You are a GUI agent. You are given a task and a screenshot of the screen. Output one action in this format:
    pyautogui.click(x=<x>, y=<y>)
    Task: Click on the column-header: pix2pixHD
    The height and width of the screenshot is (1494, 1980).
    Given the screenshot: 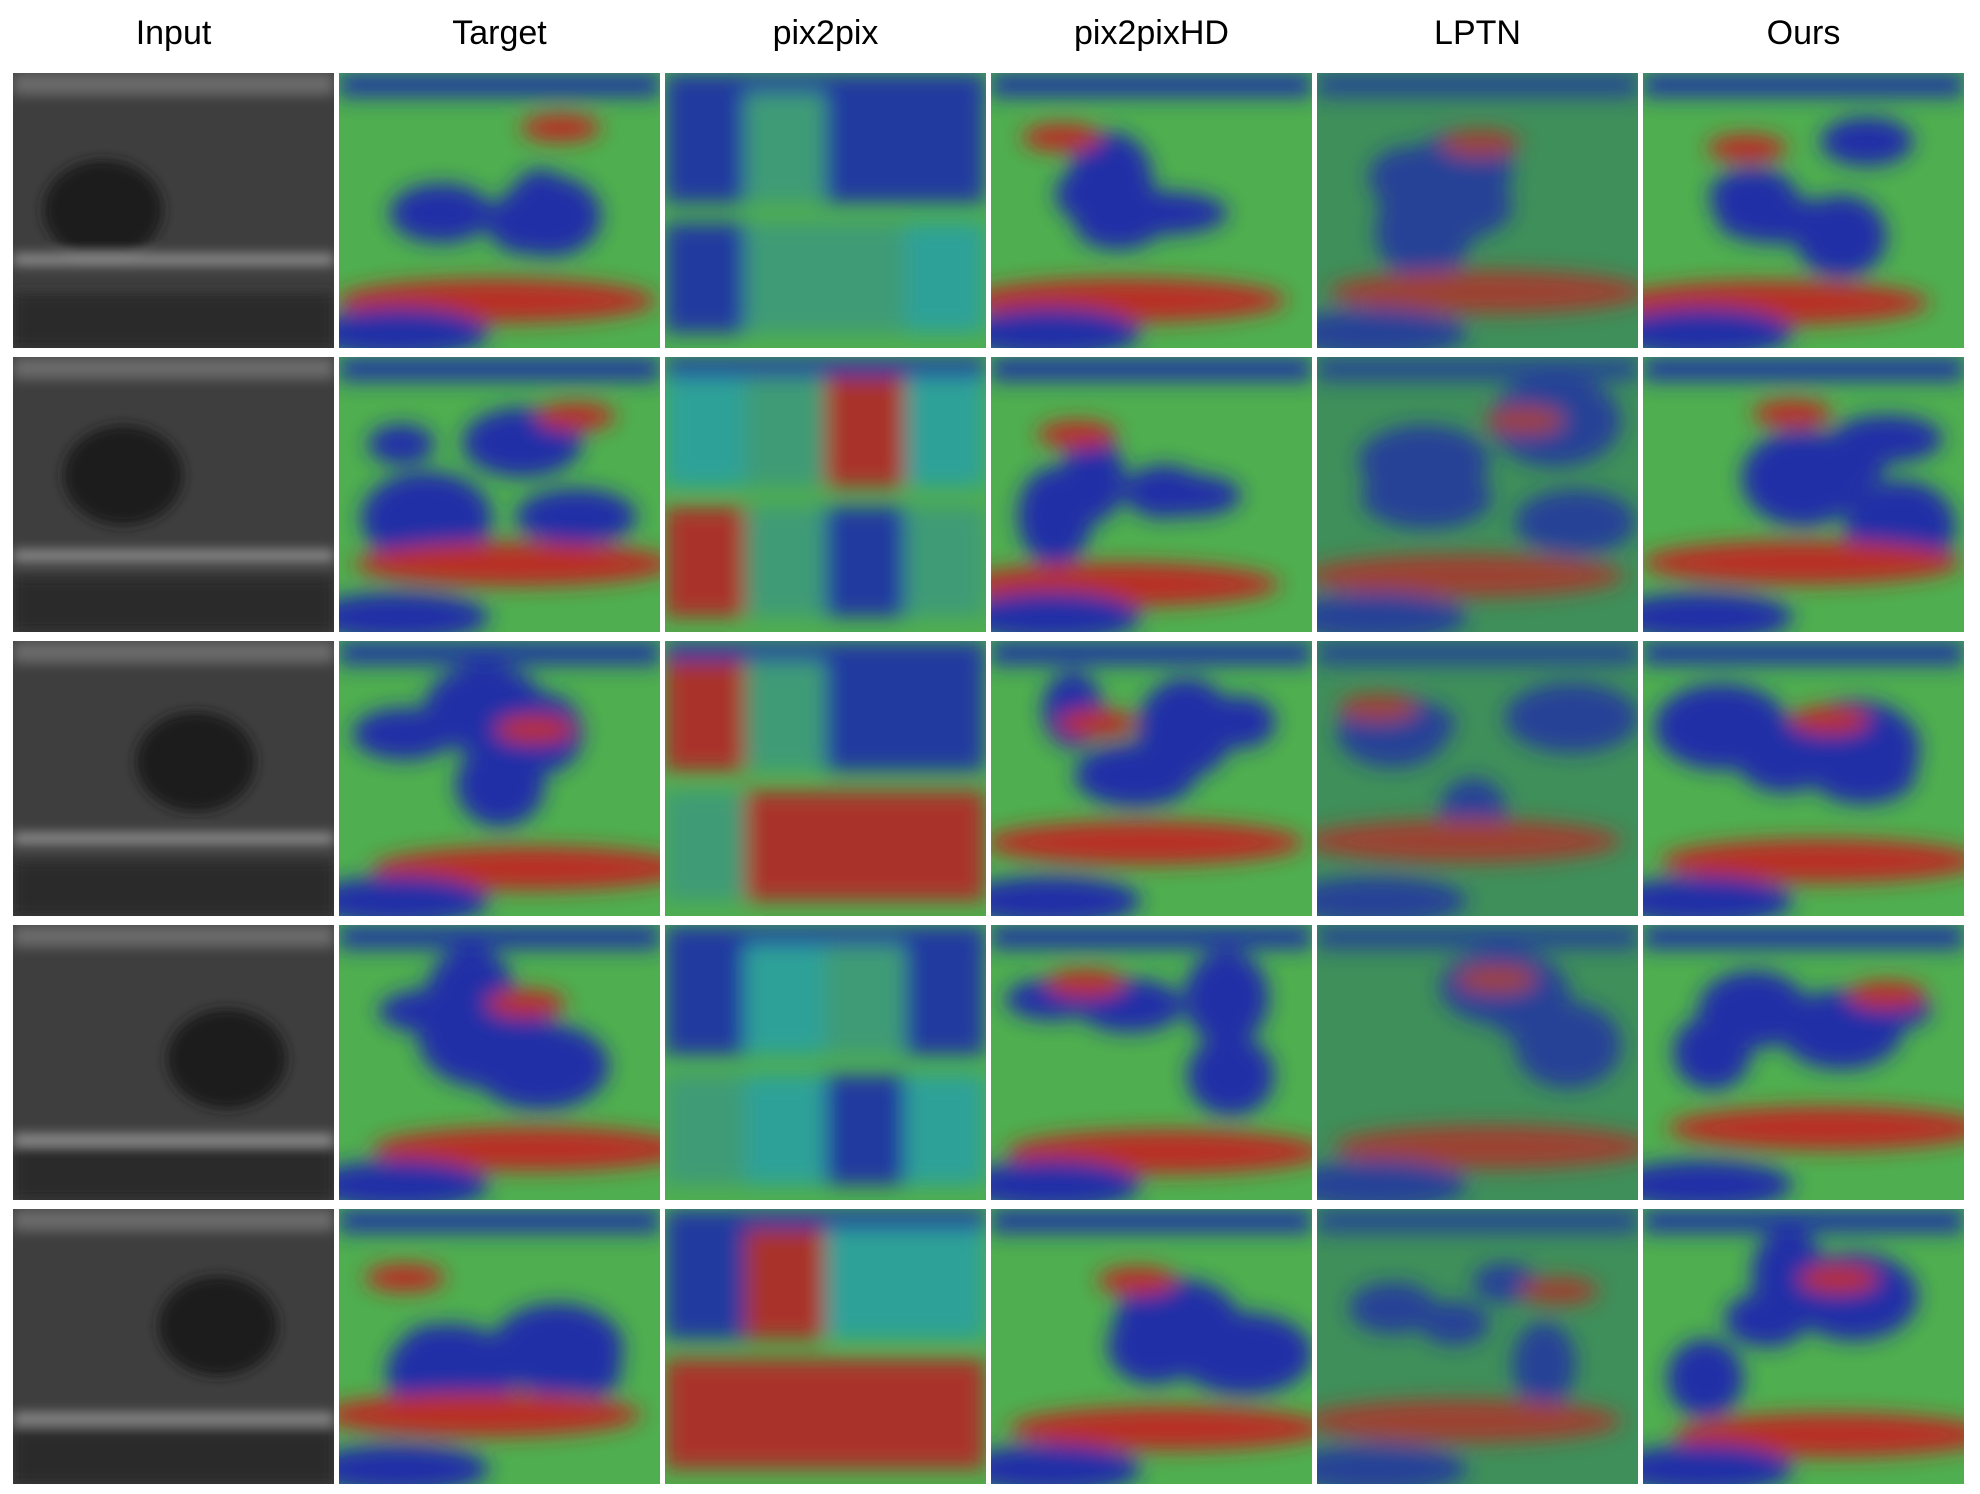 What is the action you would take?
    pyautogui.click(x=1151, y=33)
    